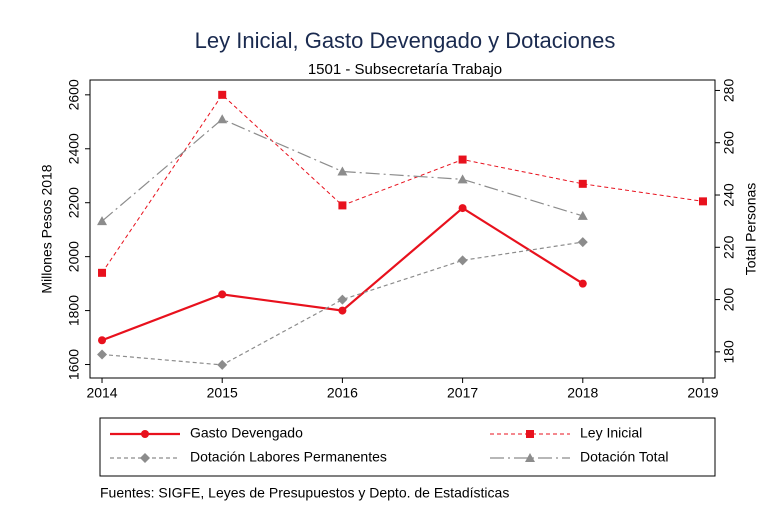 Image resolution: width=762 pixels, height=513 pixels. I want to click on legend-label: Gasto Devengado, so click(246, 433).